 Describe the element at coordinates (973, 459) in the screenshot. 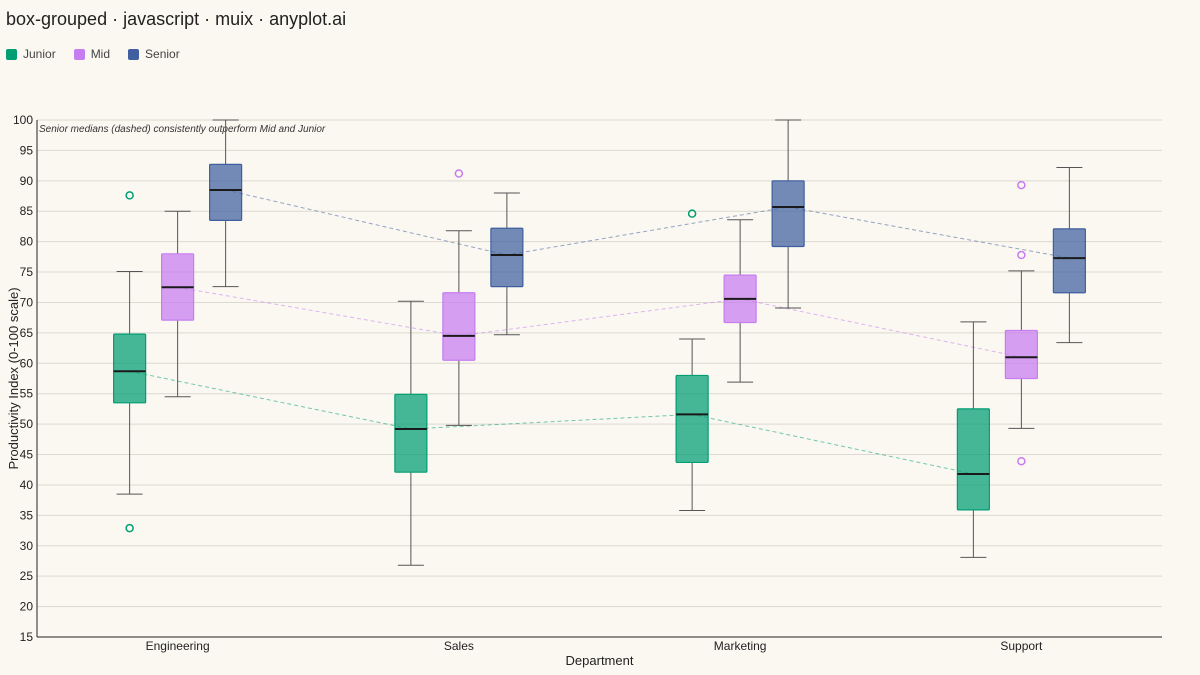

I see `box-junior-support` at that location.